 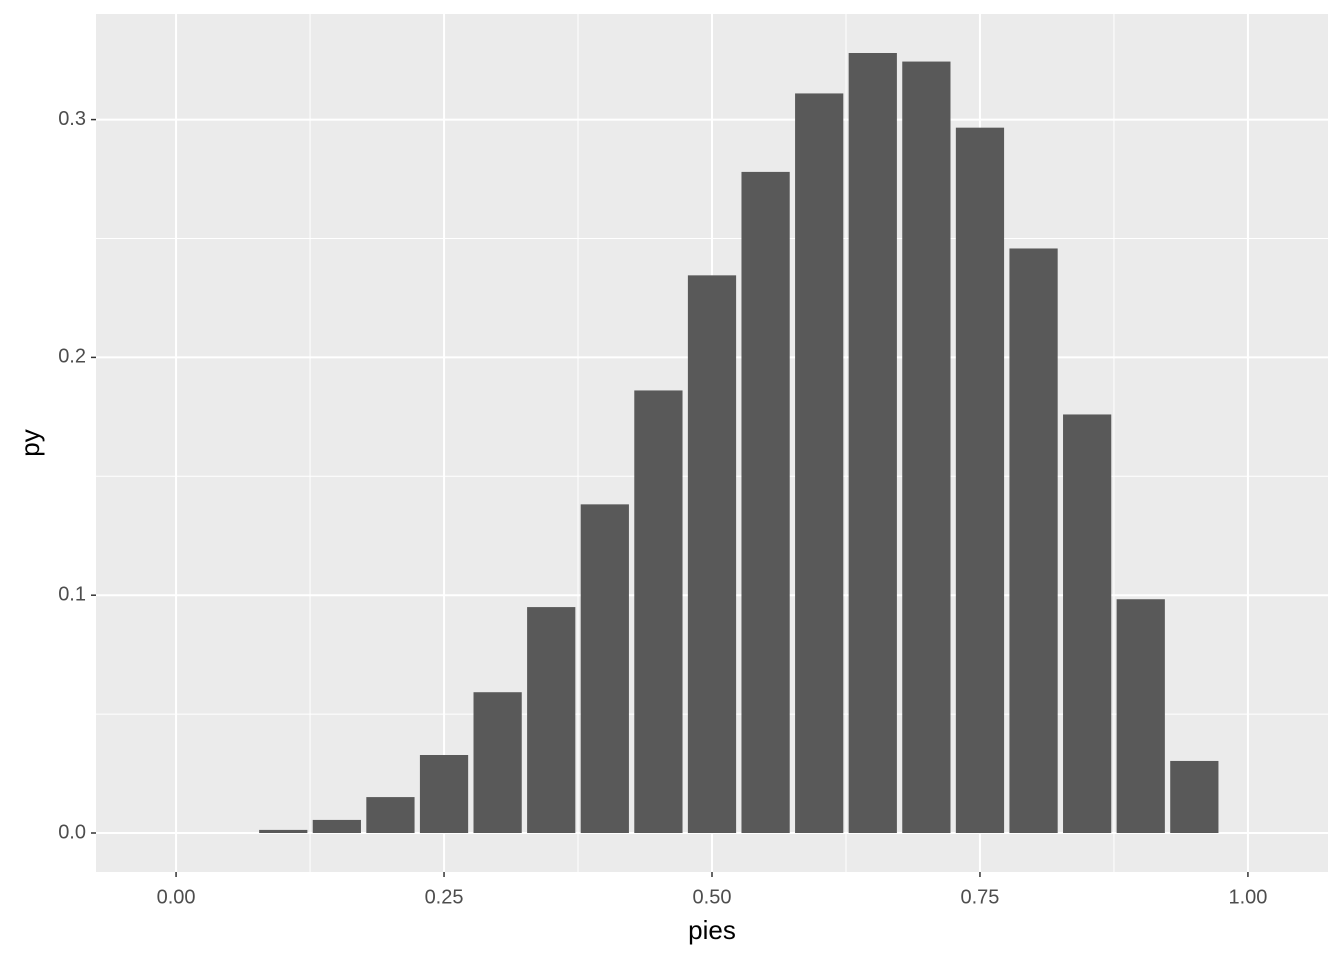 I want to click on x-tick-label: 1.00, so click(x=1247, y=897).